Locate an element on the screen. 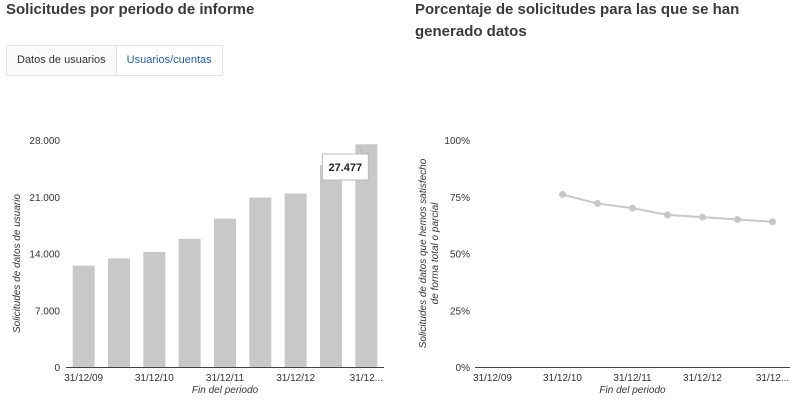  tooltip-box is located at coordinates (345, 167).